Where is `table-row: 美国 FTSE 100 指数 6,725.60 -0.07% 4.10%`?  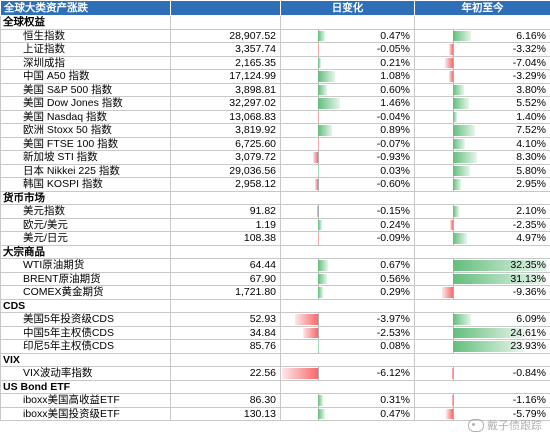 table-row: 美国 FTSE 100 指数 6,725.60 -0.07% 4.10% is located at coordinates (275, 143).